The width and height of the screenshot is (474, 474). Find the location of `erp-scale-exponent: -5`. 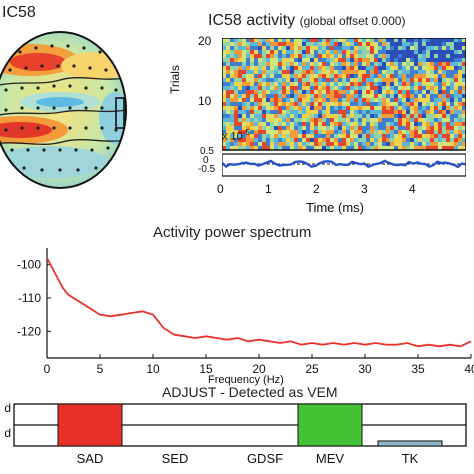

erp-scale-exponent: -5 is located at coordinates (246, 132).